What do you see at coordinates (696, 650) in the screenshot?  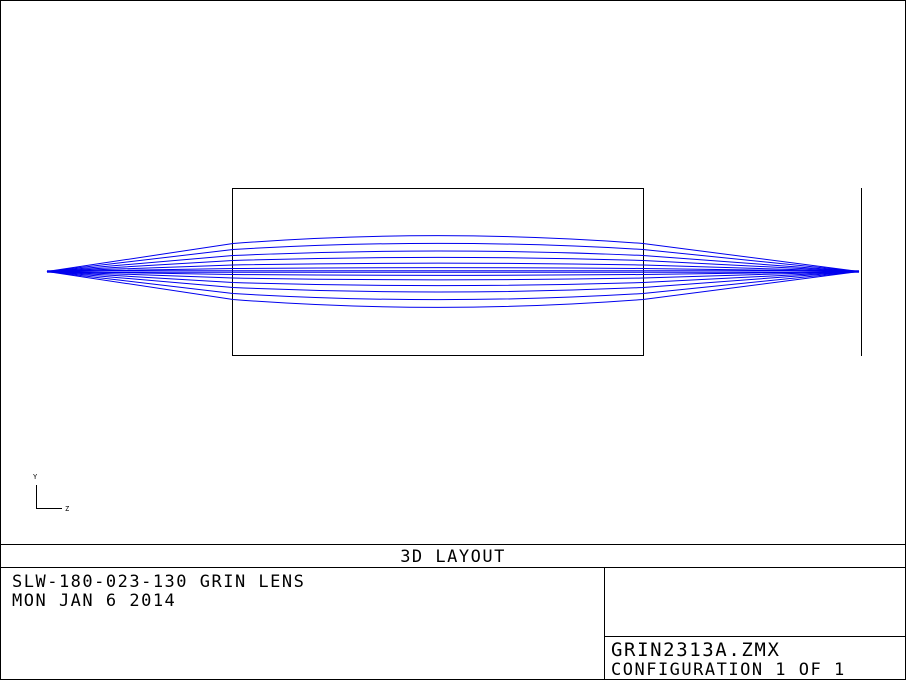 I see `file-name: GRIN2313A.ZMX` at bounding box center [696, 650].